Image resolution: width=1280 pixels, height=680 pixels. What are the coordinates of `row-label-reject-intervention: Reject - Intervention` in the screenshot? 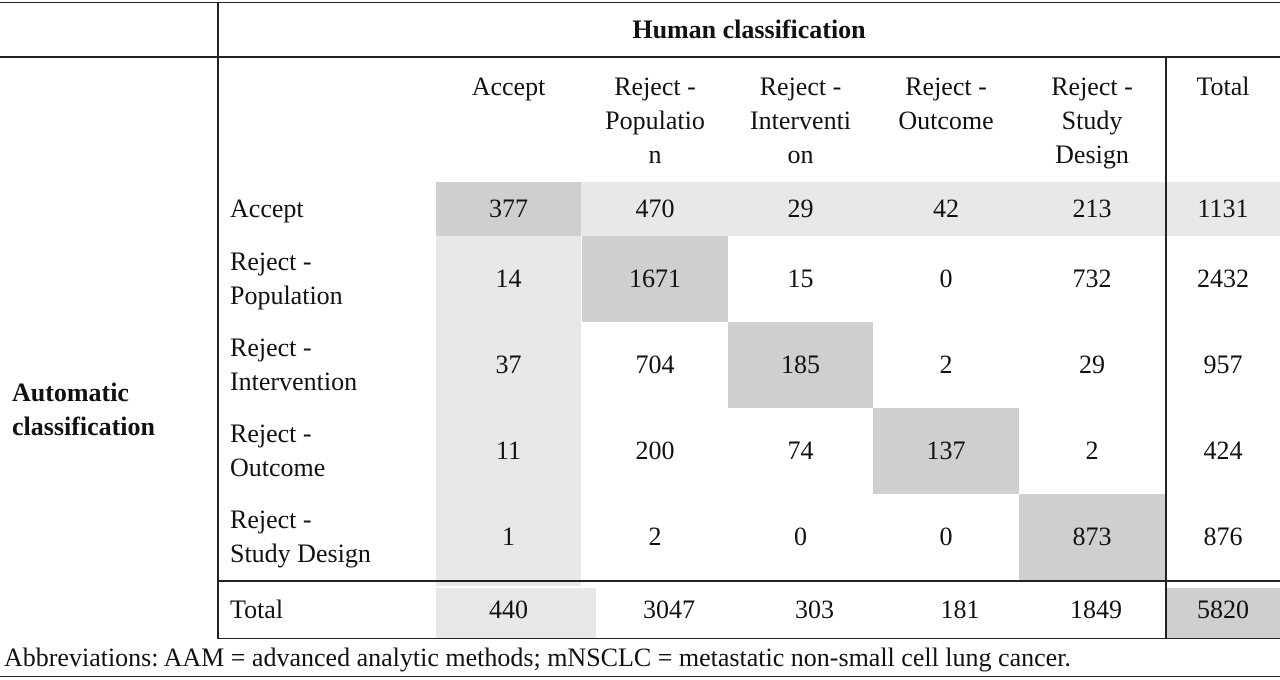 It's located at (294, 364).